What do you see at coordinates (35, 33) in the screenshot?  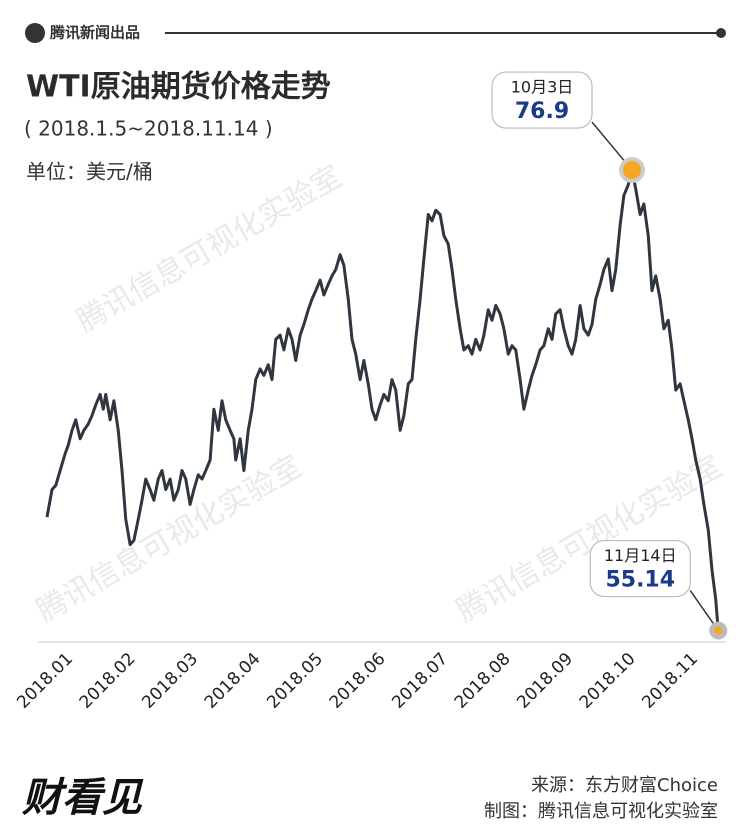 I see `brand-icon` at bounding box center [35, 33].